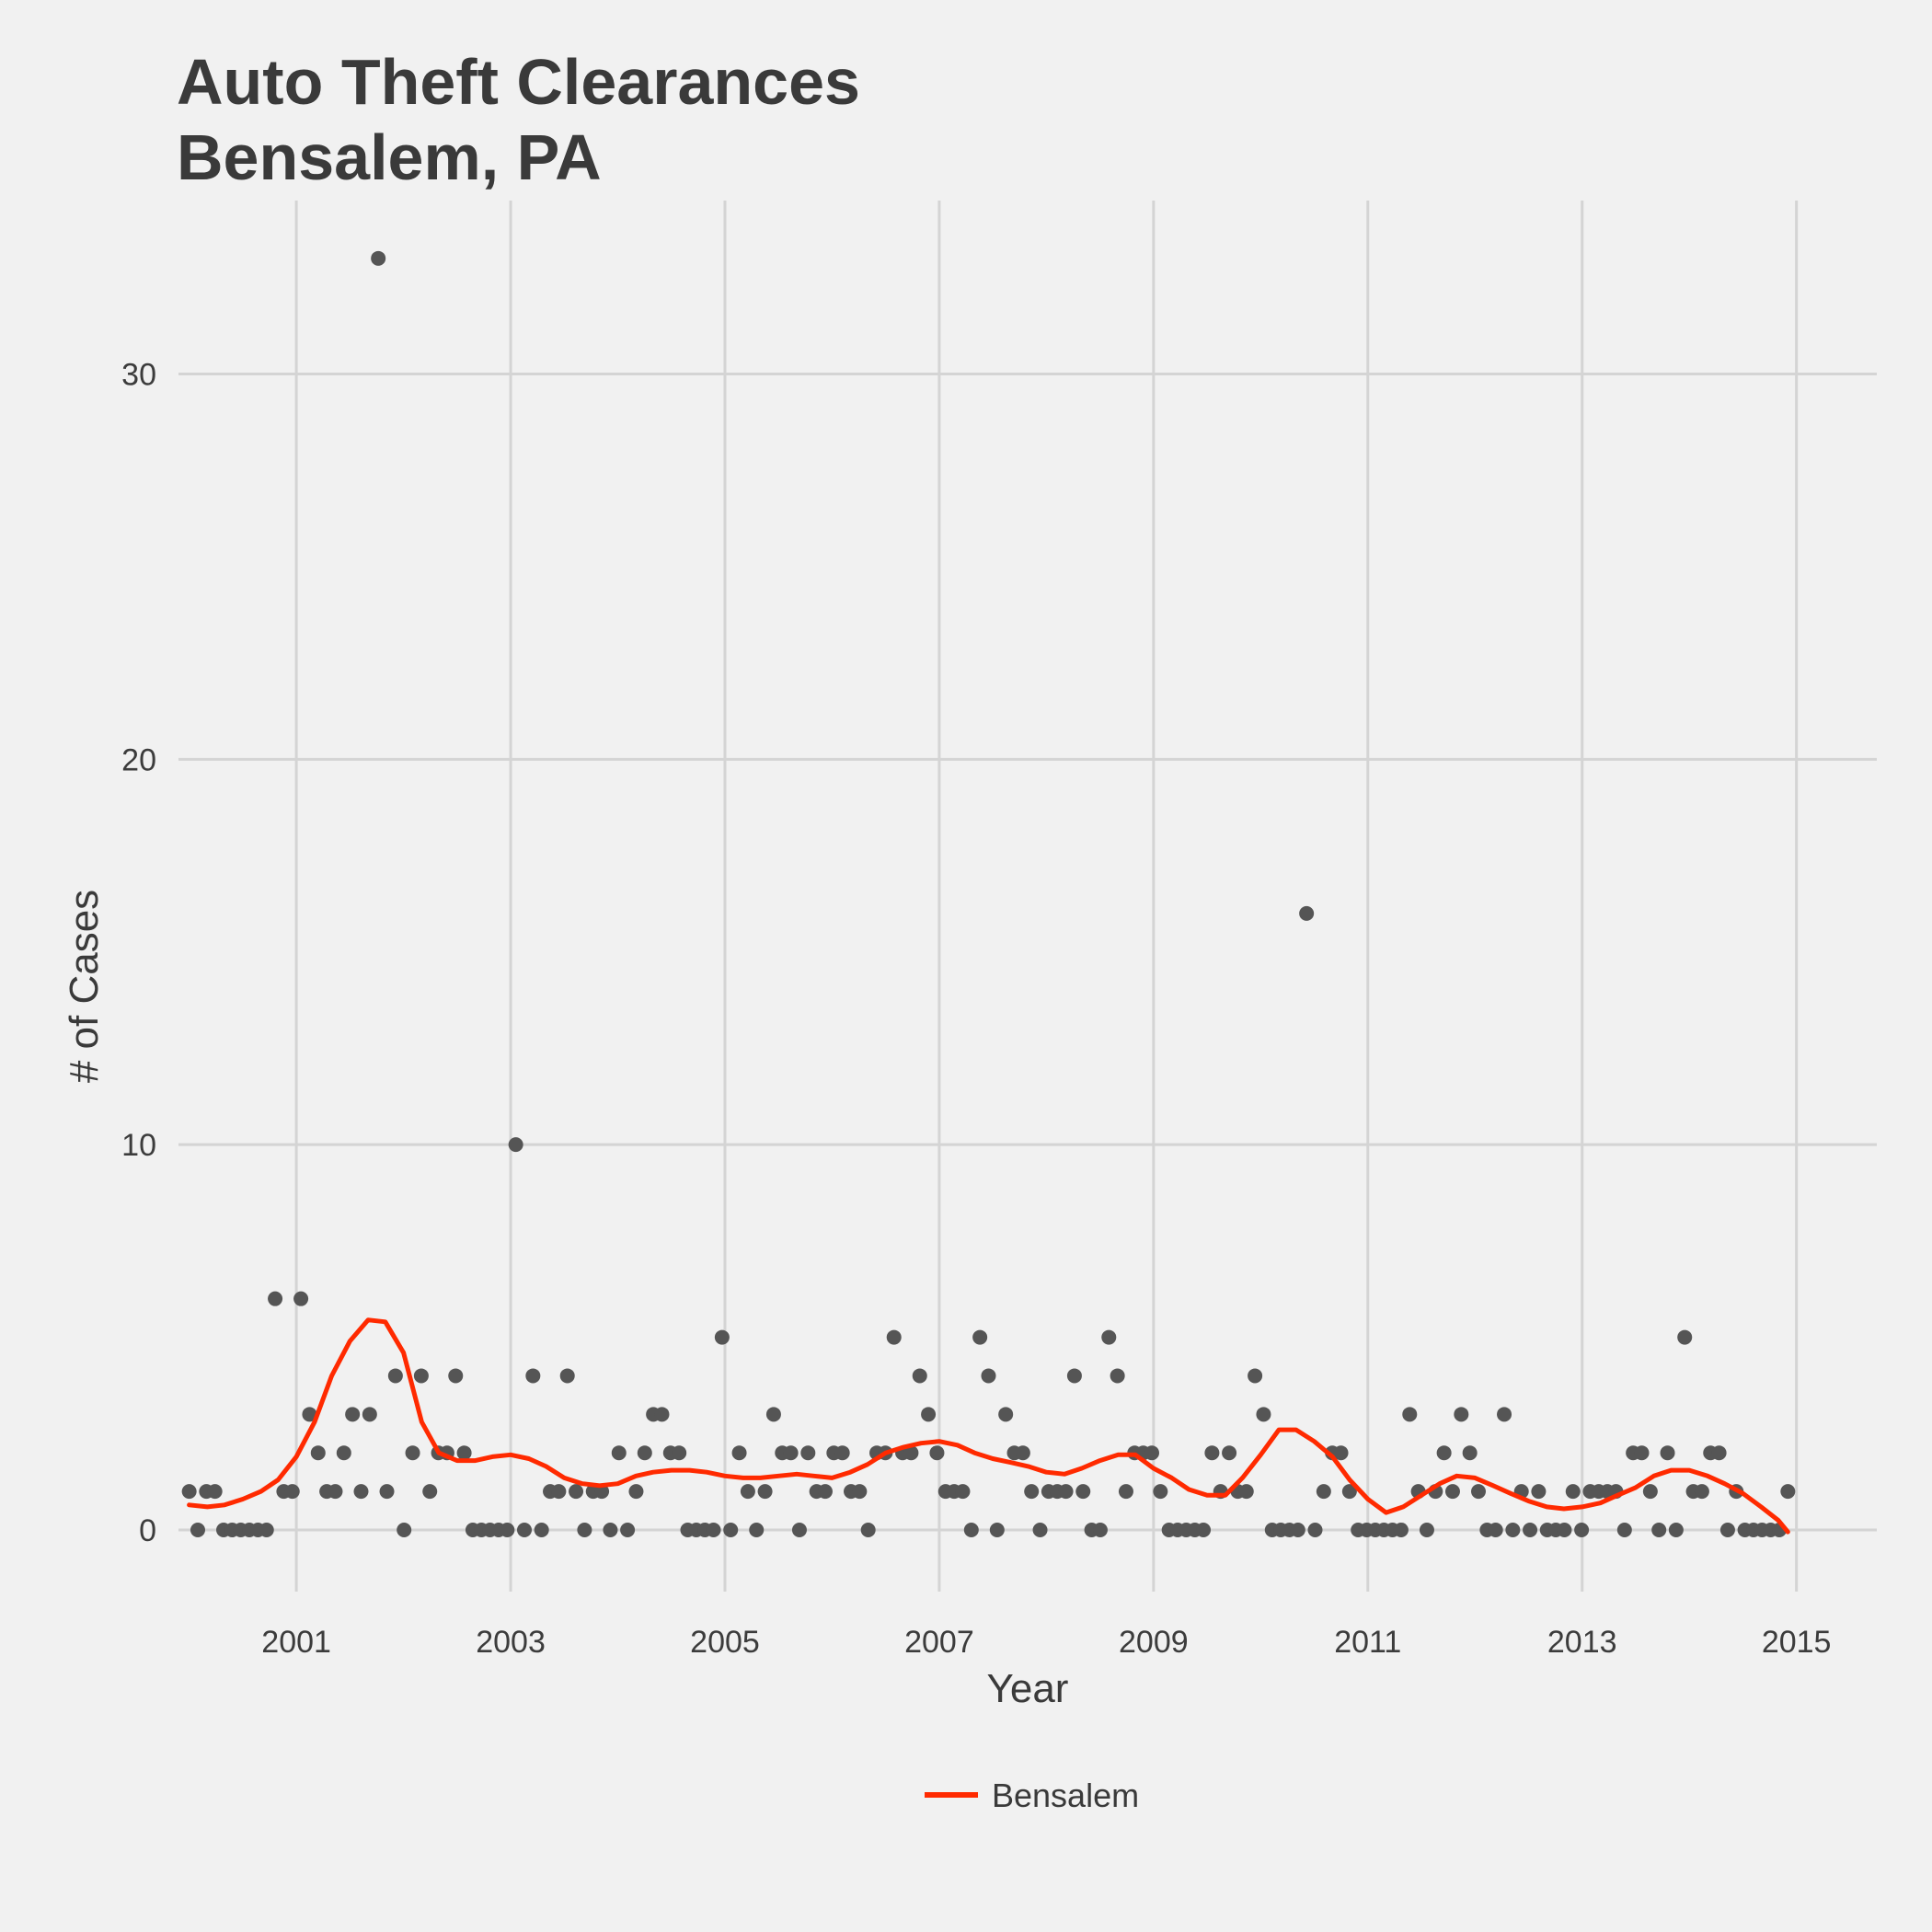 The image size is (1932, 1932). I want to click on x-tick-label: 2001, so click(296, 1642).